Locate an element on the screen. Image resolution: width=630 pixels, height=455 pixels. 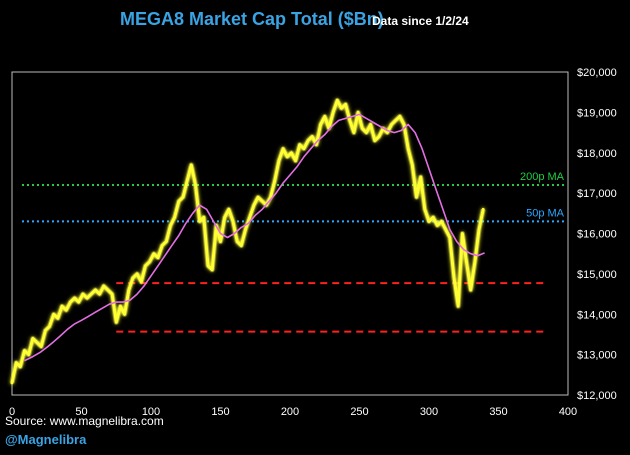
x-tick-label: 150 is located at coordinates (220, 412).